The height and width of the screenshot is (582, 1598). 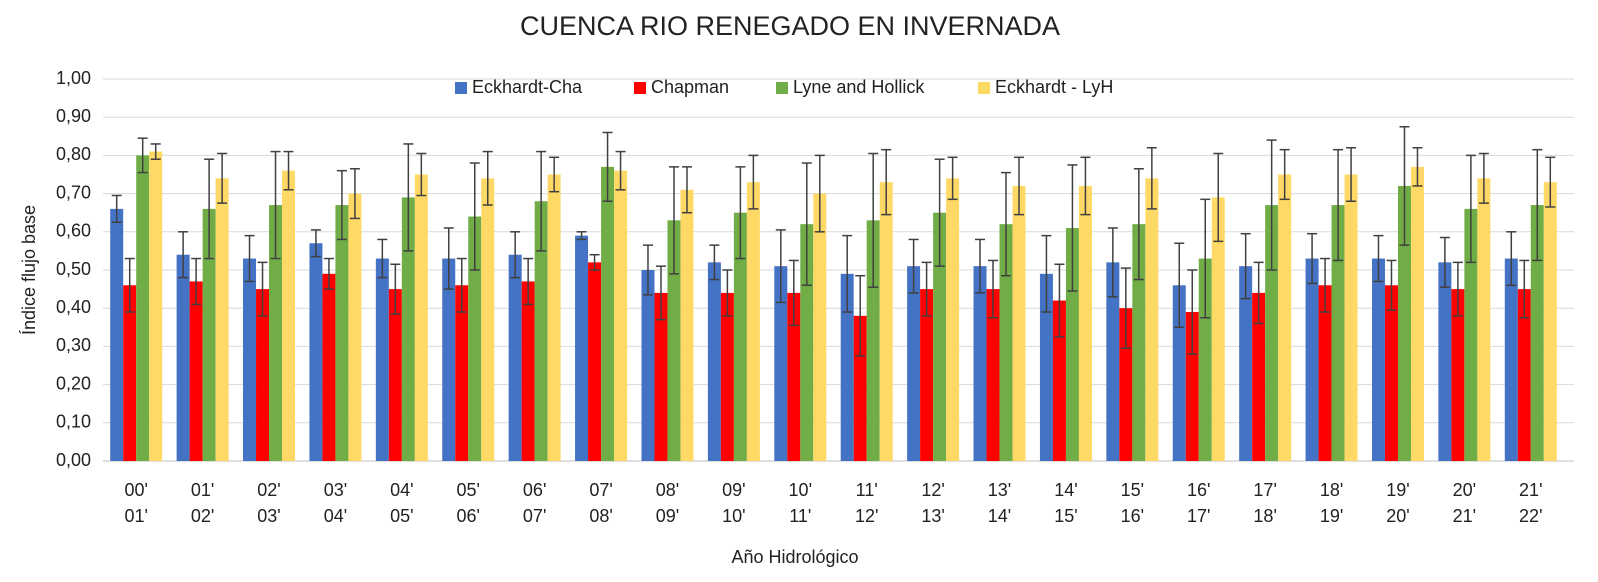 I want to click on y-tick-label: 0,50, so click(x=73, y=269).